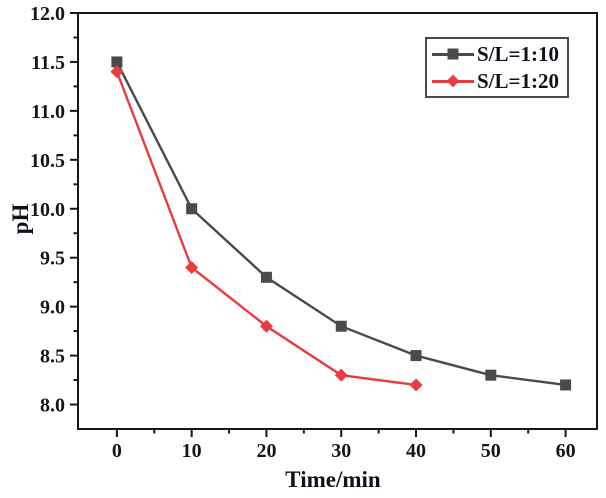 The height and width of the screenshot is (498, 606). I want to click on y-tick-label: 11.5, so click(48, 63).